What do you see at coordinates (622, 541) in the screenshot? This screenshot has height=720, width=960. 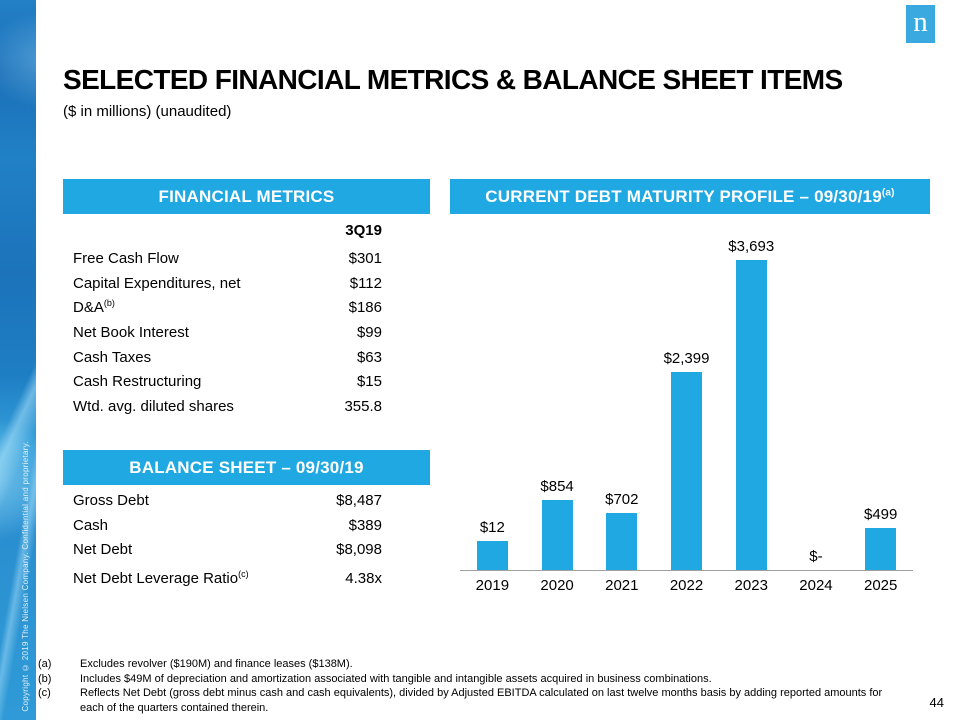 I see `bar-2021` at bounding box center [622, 541].